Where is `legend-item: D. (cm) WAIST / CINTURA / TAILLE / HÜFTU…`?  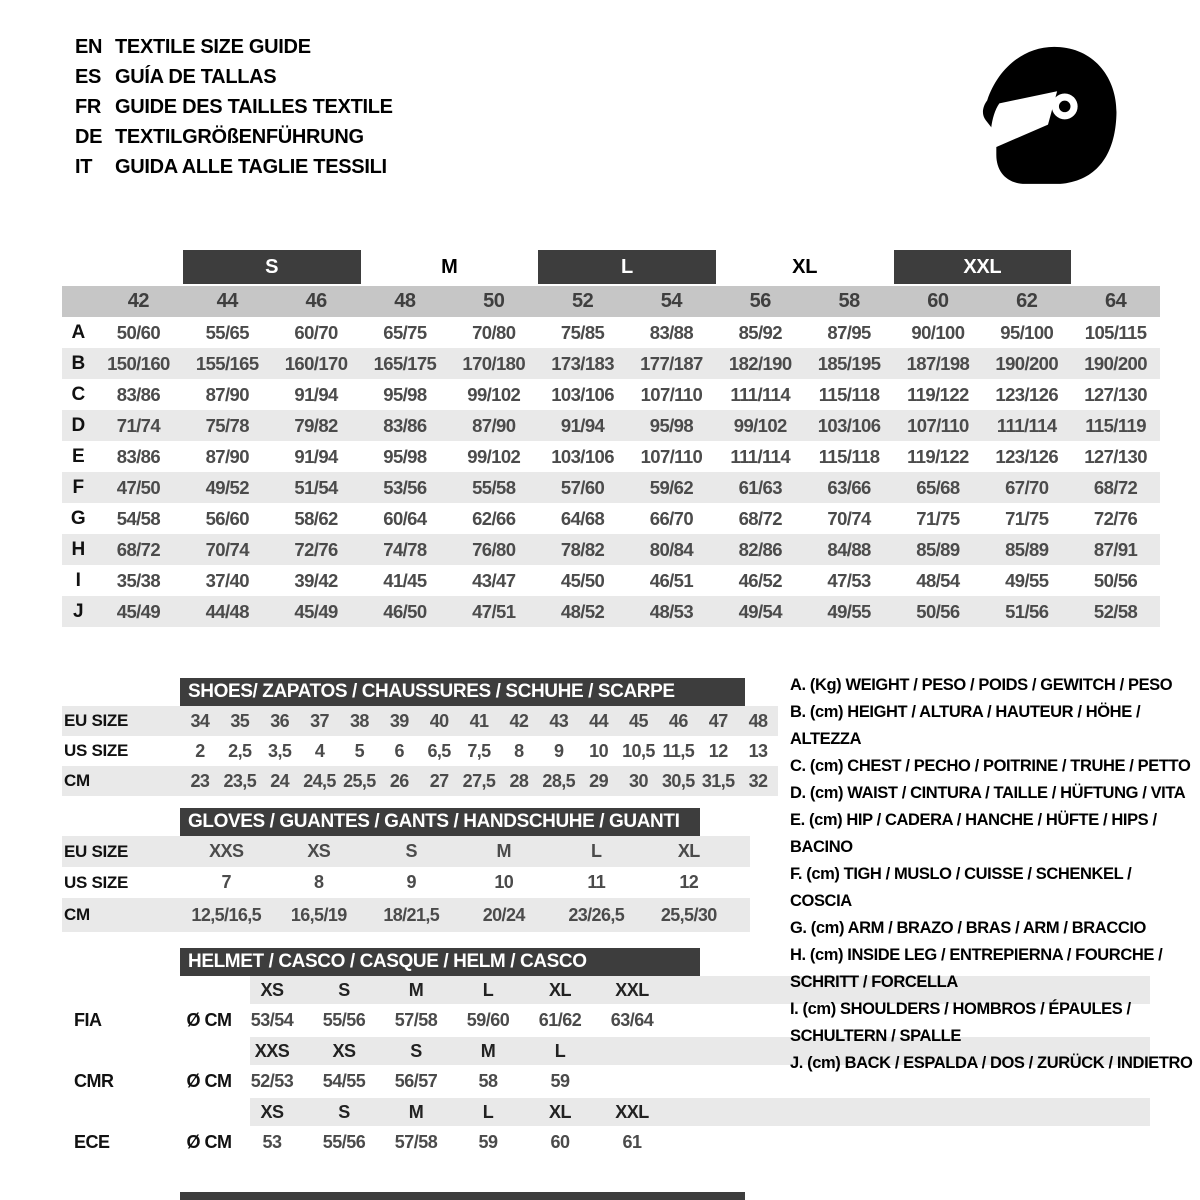
legend-item: D. (cm) WAIST / CINTURA / TAILLE / HÜFTU… is located at coordinates (988, 793).